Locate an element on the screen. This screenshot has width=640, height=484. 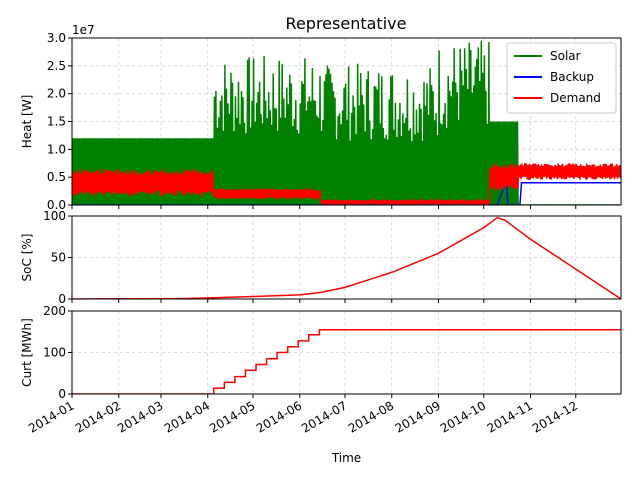
y-tick-label: 1.0 is located at coordinates (56, 149).